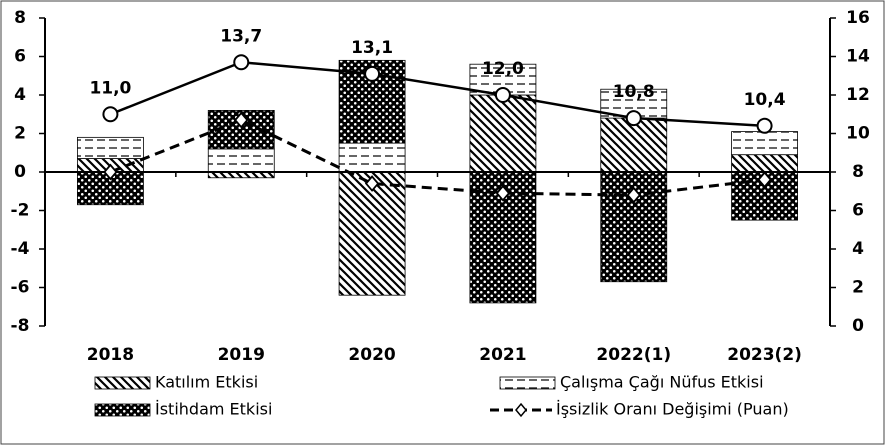 The width and height of the screenshot is (885, 445). What do you see at coordinates (20, 18) in the screenshot?
I see `y-tick-label: 8` at bounding box center [20, 18].